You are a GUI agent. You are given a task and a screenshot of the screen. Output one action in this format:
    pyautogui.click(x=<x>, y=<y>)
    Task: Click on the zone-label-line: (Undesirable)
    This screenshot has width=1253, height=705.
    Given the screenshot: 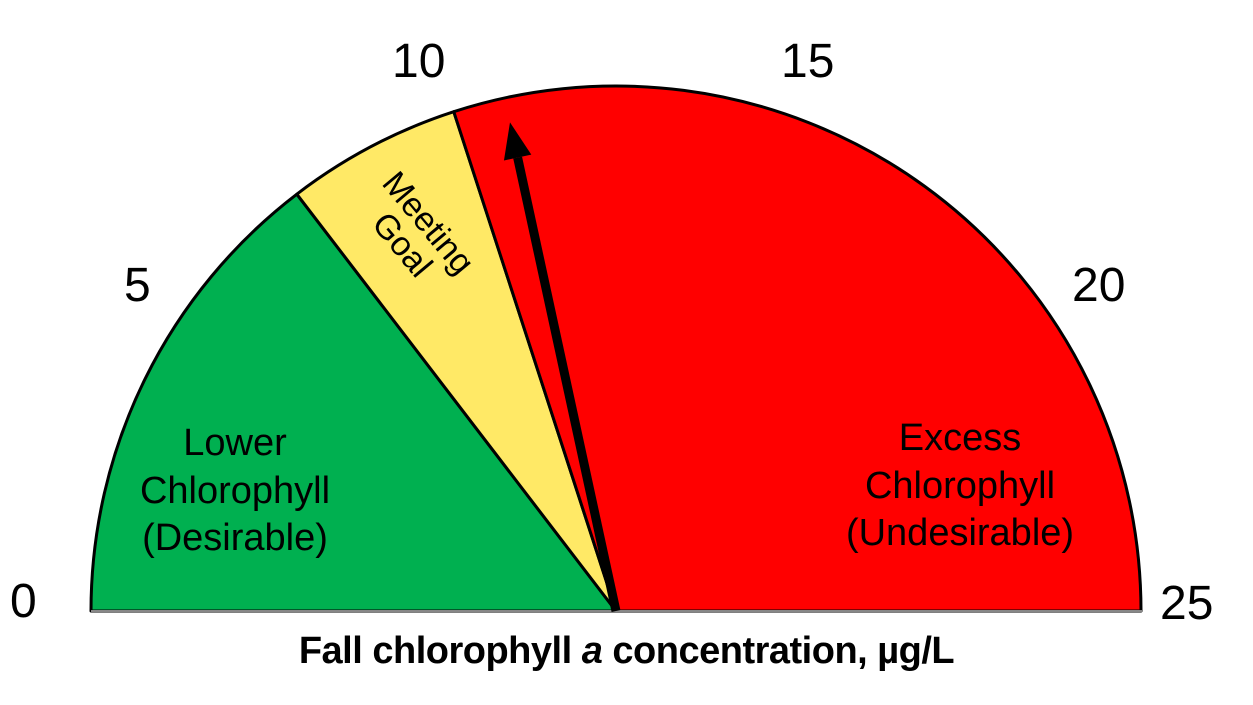 What is the action you would take?
    pyautogui.click(x=960, y=533)
    